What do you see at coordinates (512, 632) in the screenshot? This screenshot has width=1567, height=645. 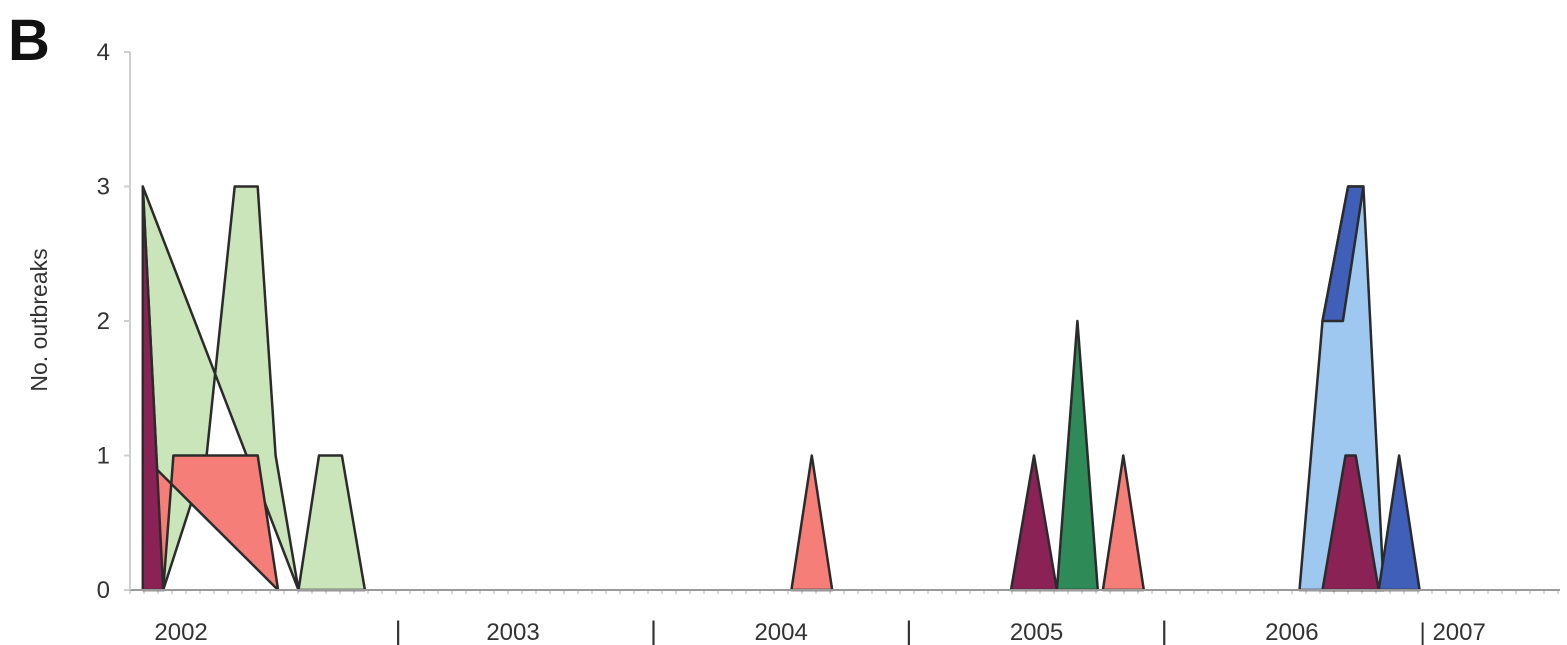 I see `x-year-label: 2003` at bounding box center [512, 632].